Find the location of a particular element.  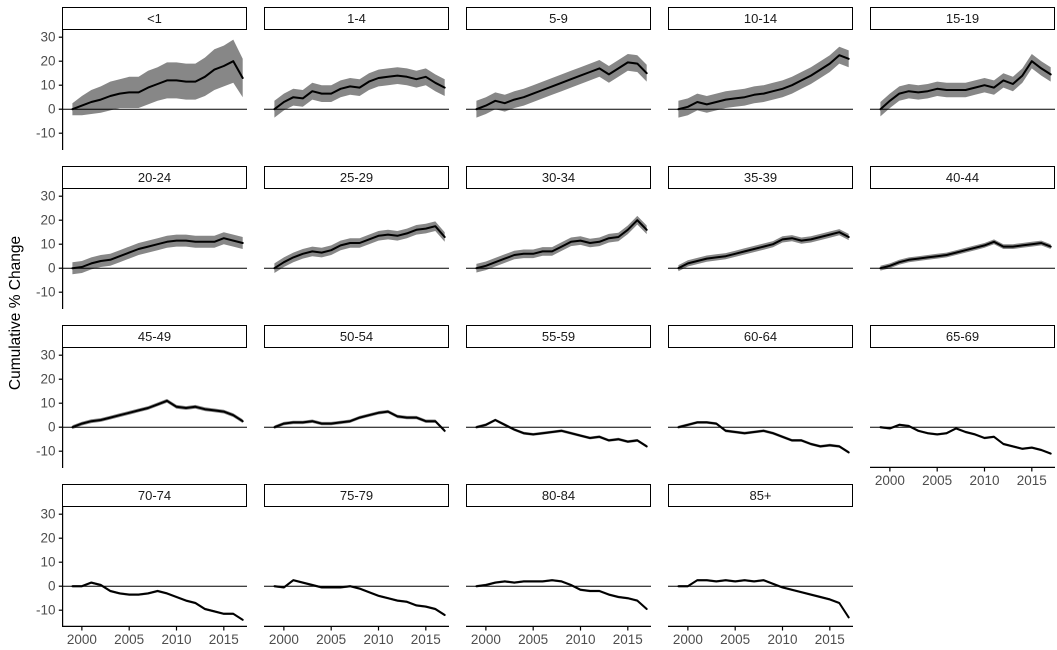

x-tick-label: 2015 is located at coordinates (628, 639).